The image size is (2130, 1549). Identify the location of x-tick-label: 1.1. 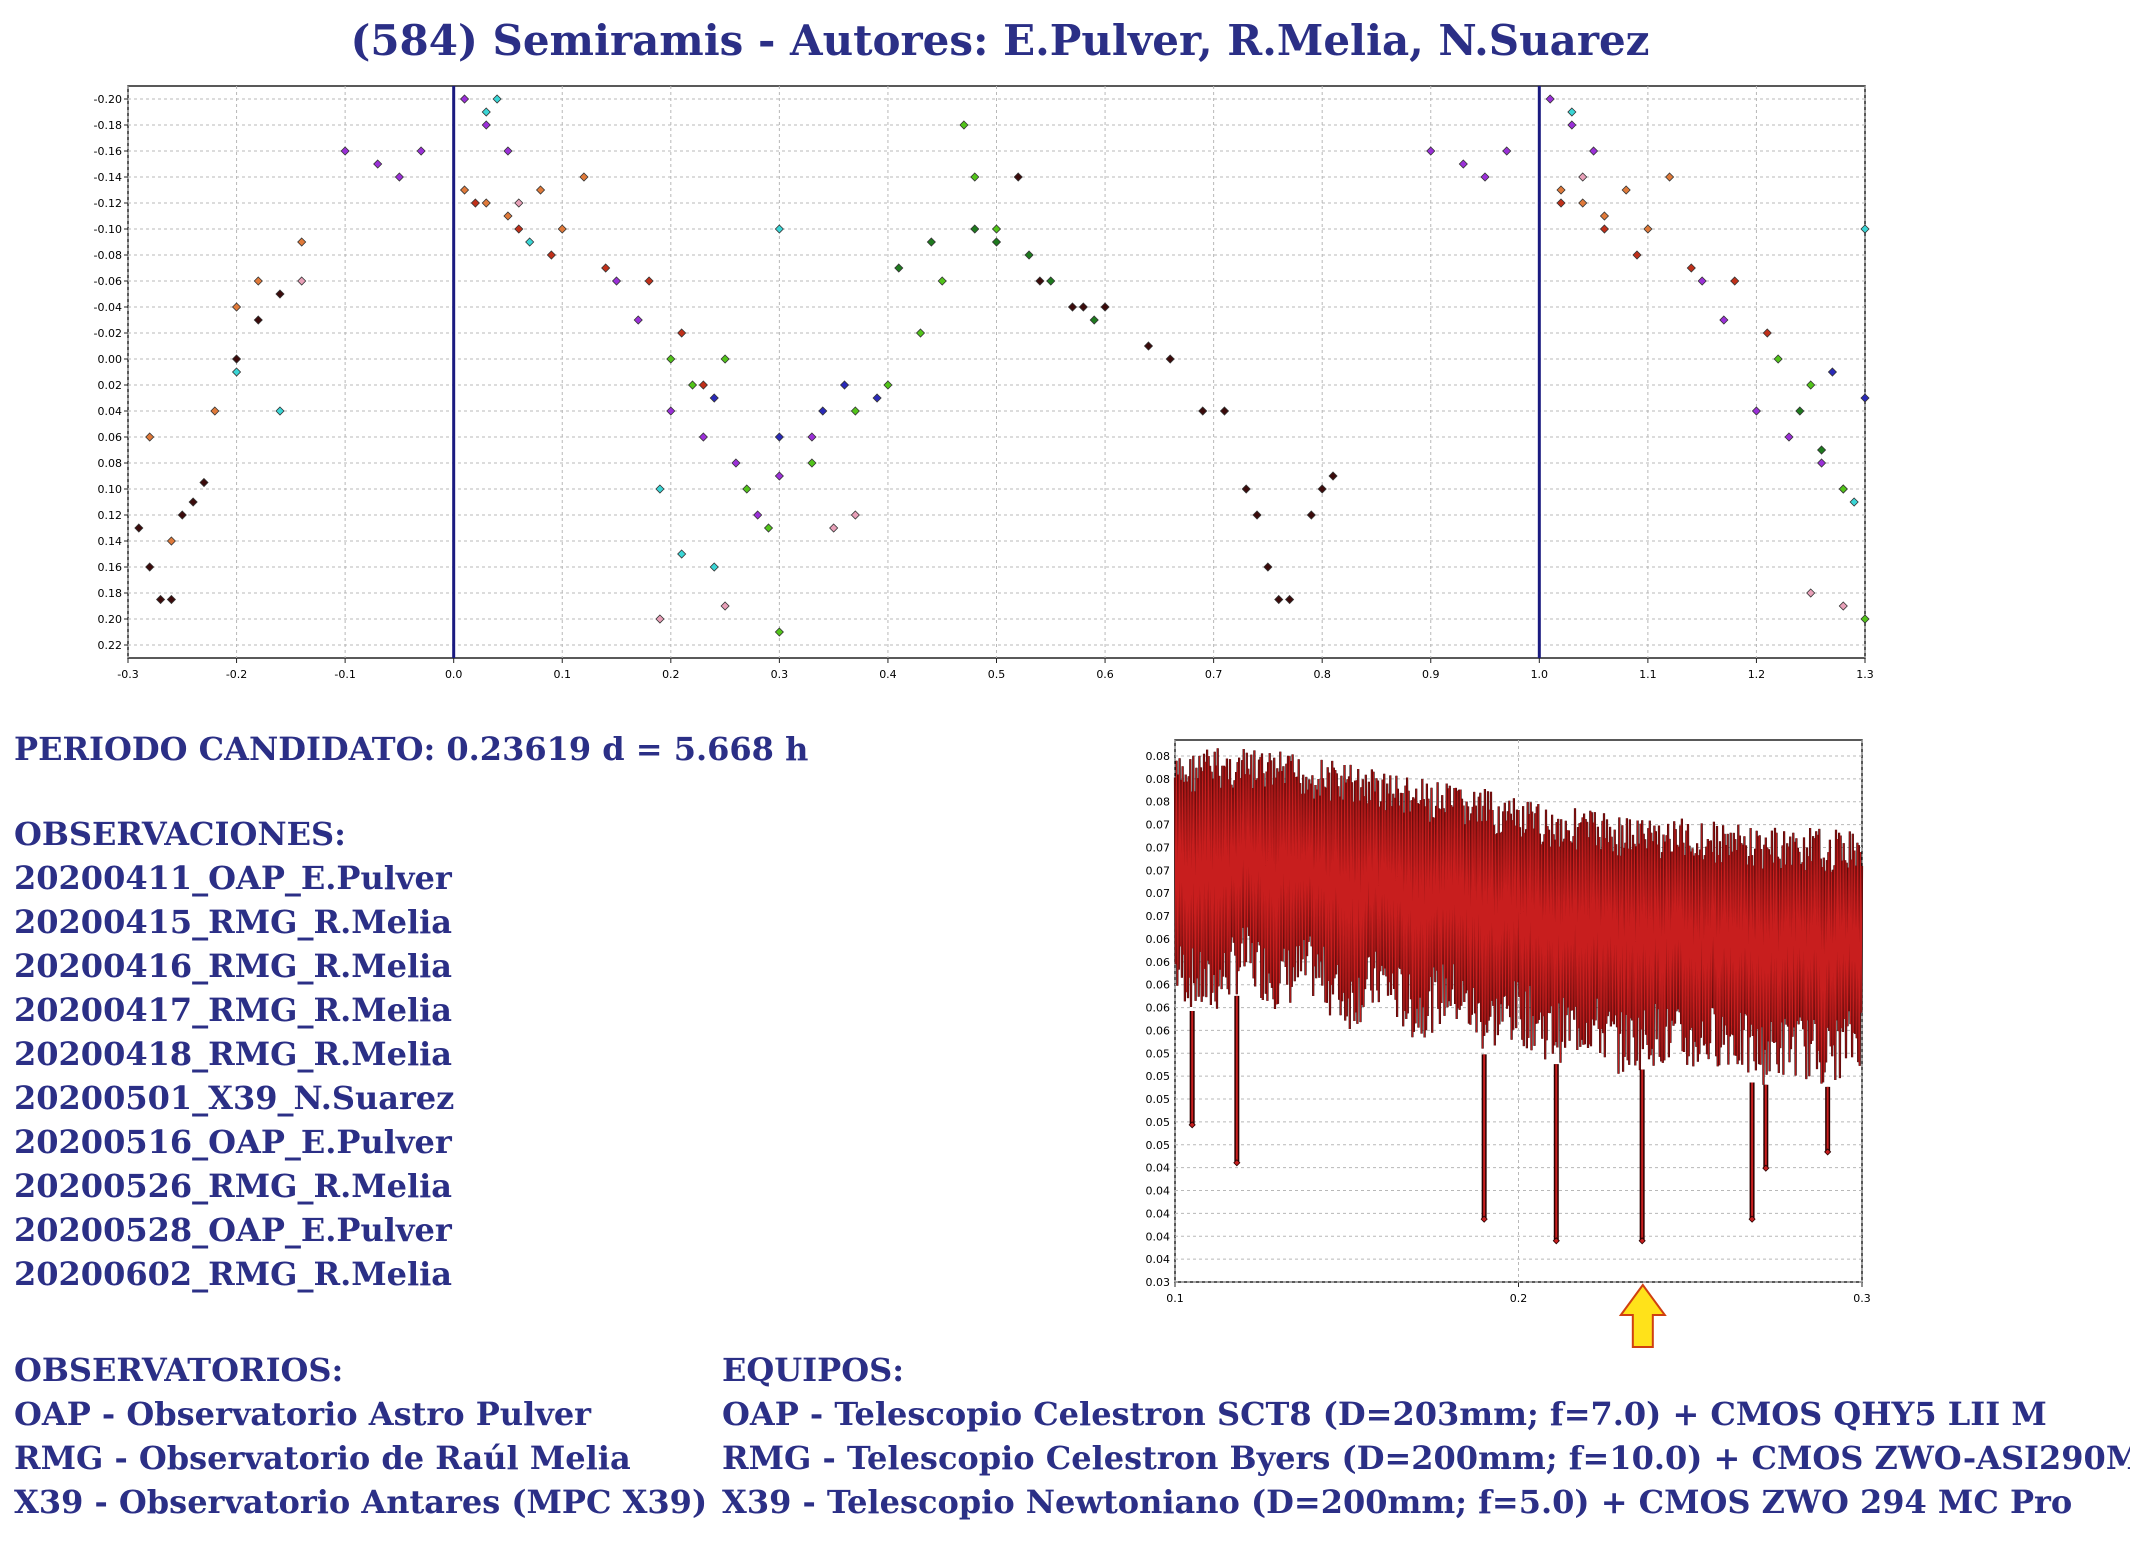
(1648, 674).